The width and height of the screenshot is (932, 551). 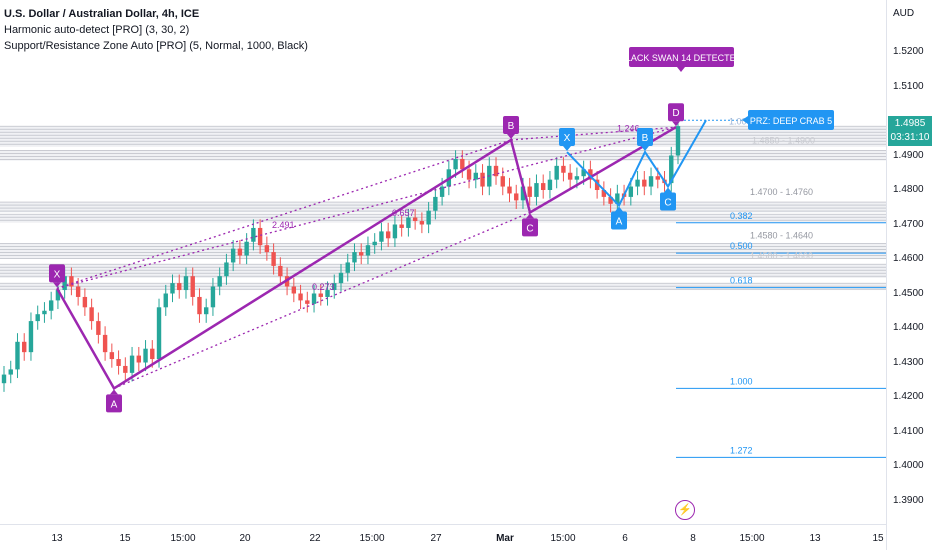 I want to click on callout-text: BLACK SWAN 14 DETECTED, so click(x=681, y=58).